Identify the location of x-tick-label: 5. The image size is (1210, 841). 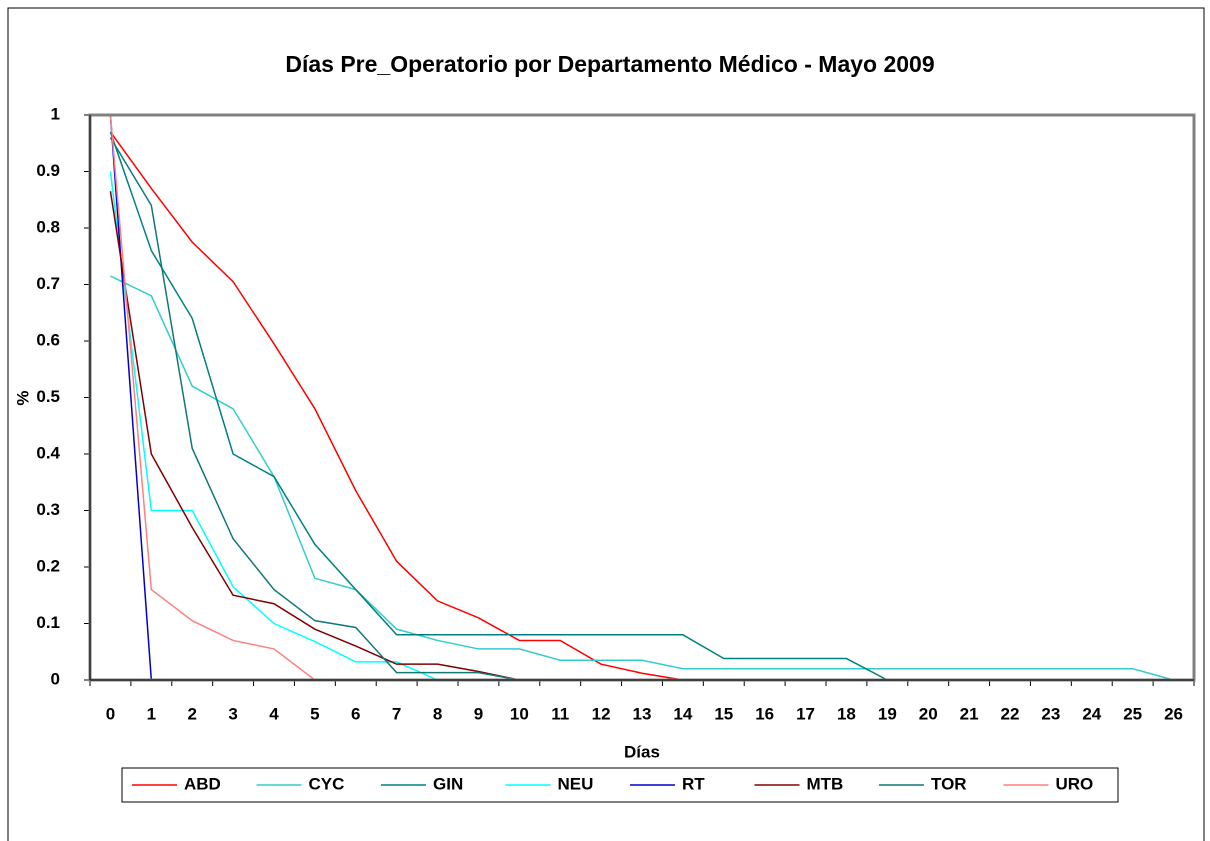
(314, 713).